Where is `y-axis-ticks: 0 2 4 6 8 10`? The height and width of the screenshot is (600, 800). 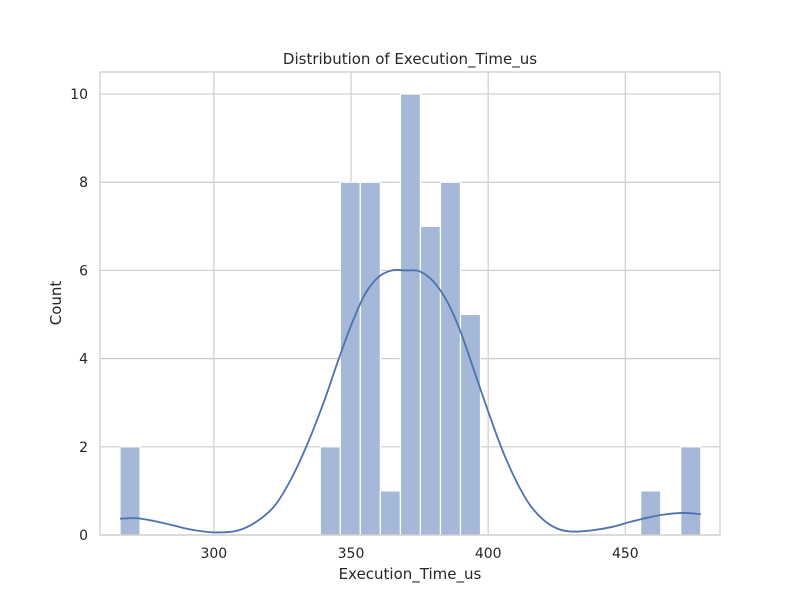 y-axis-ticks: 0 2 4 6 8 10 is located at coordinates (79, 315).